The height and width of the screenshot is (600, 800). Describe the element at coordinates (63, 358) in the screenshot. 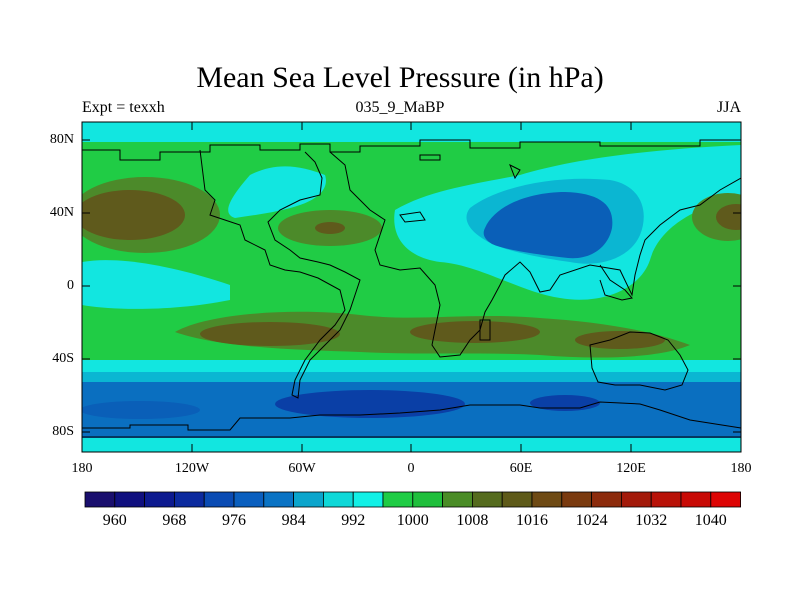

I see `lat-tick-40s: 40S` at that location.